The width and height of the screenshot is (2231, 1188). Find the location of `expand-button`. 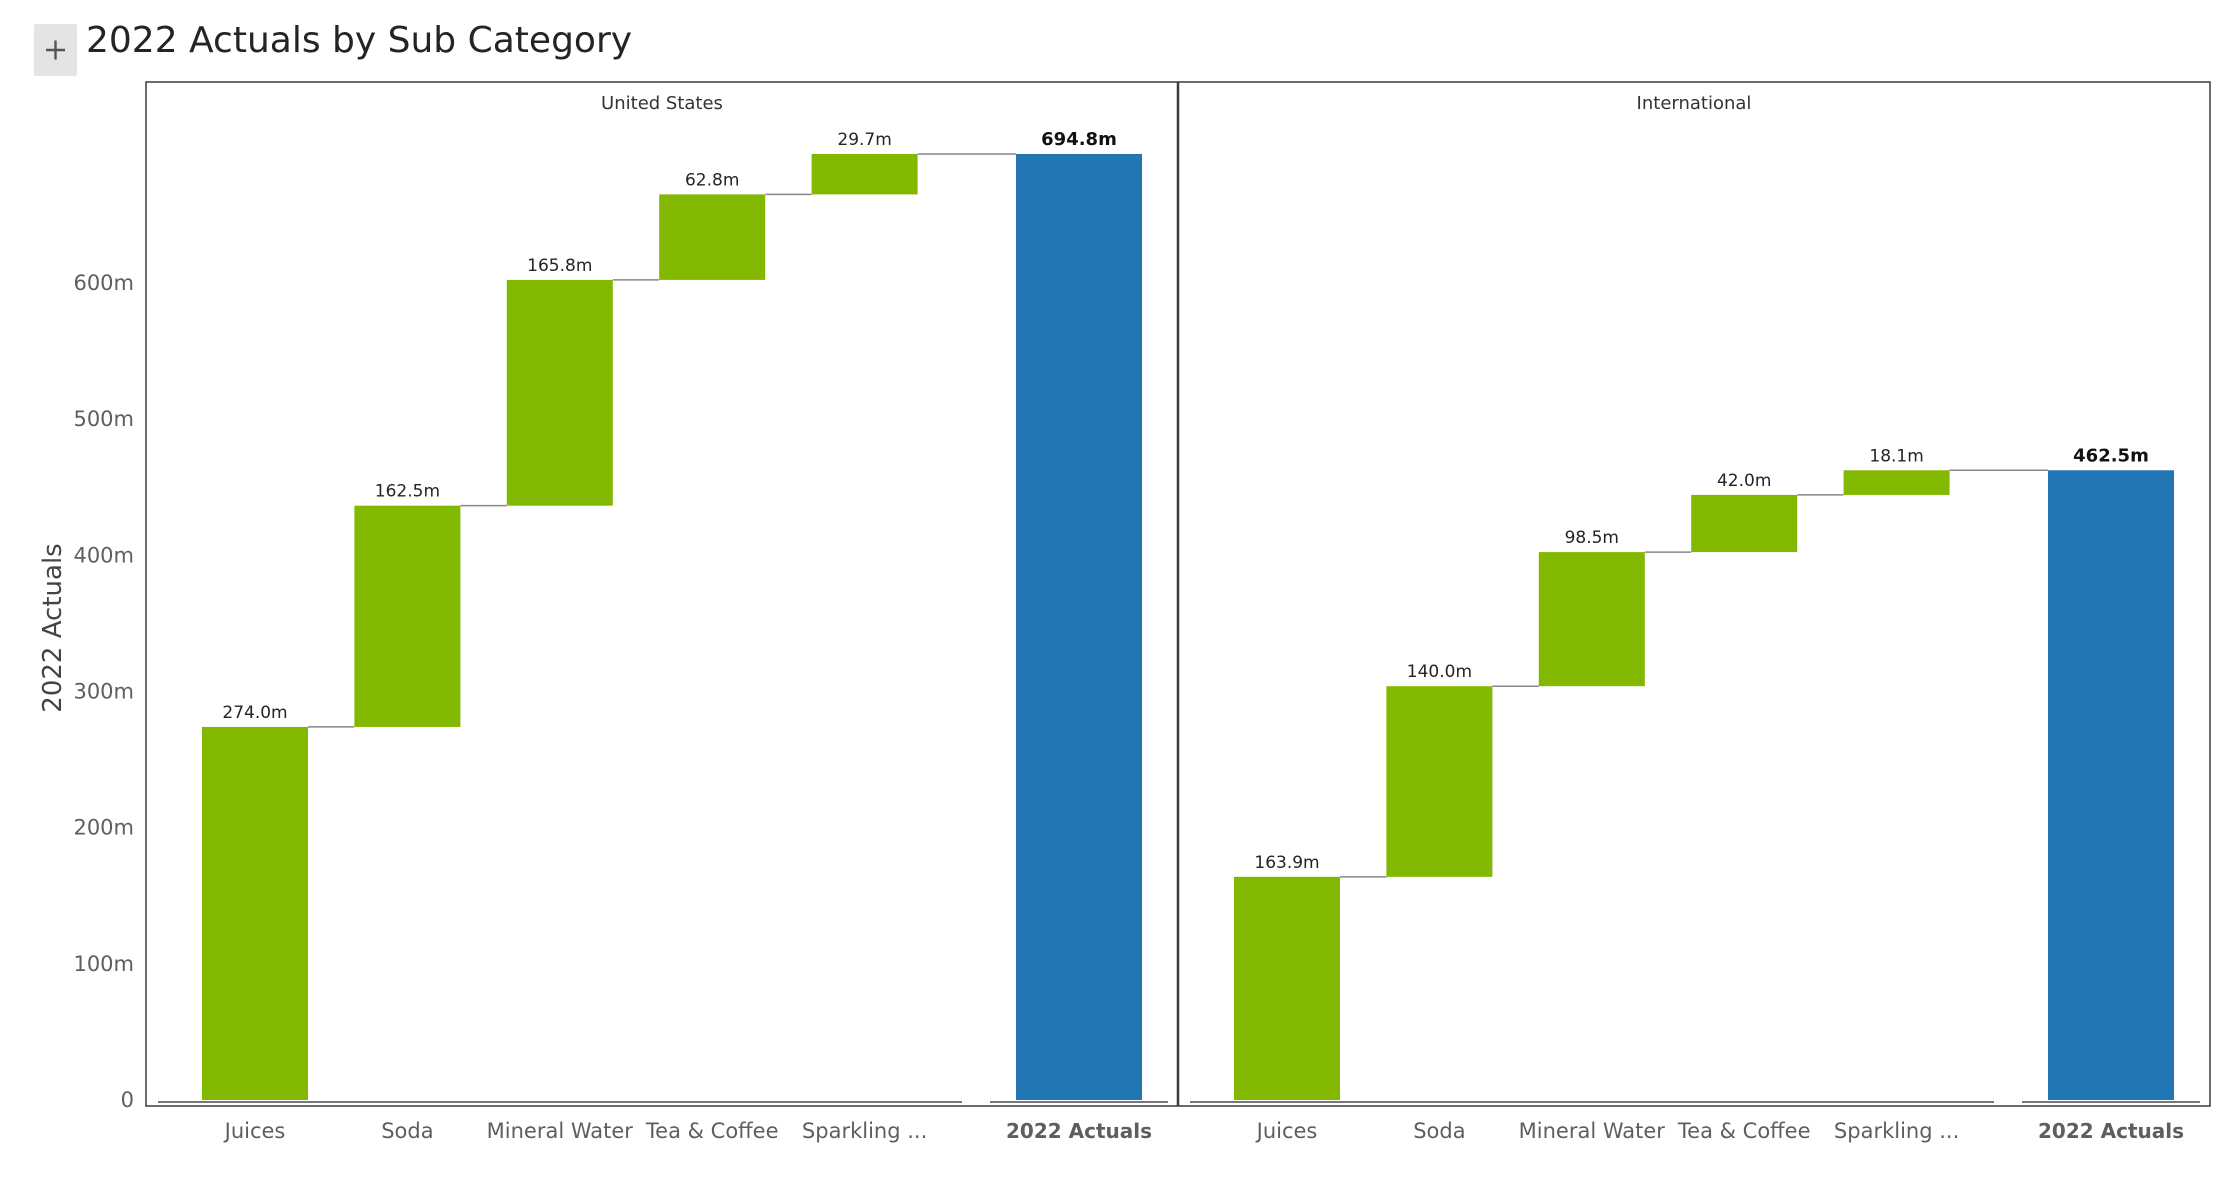

expand-button is located at coordinates (55, 50).